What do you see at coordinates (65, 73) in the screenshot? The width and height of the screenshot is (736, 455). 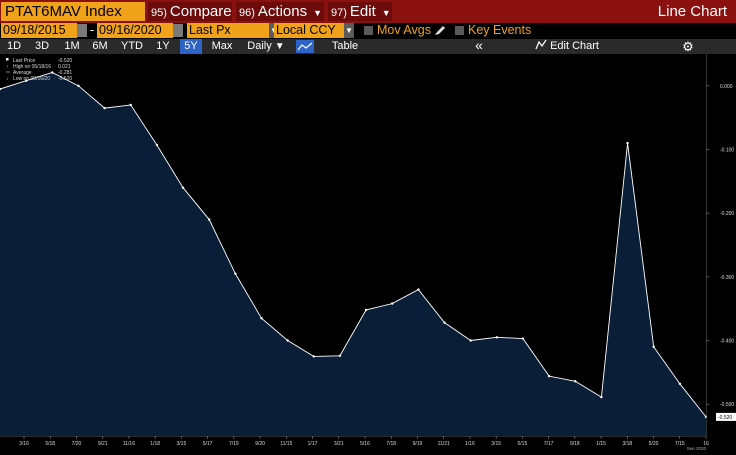 I see `legend-average-value: -0.281` at bounding box center [65, 73].